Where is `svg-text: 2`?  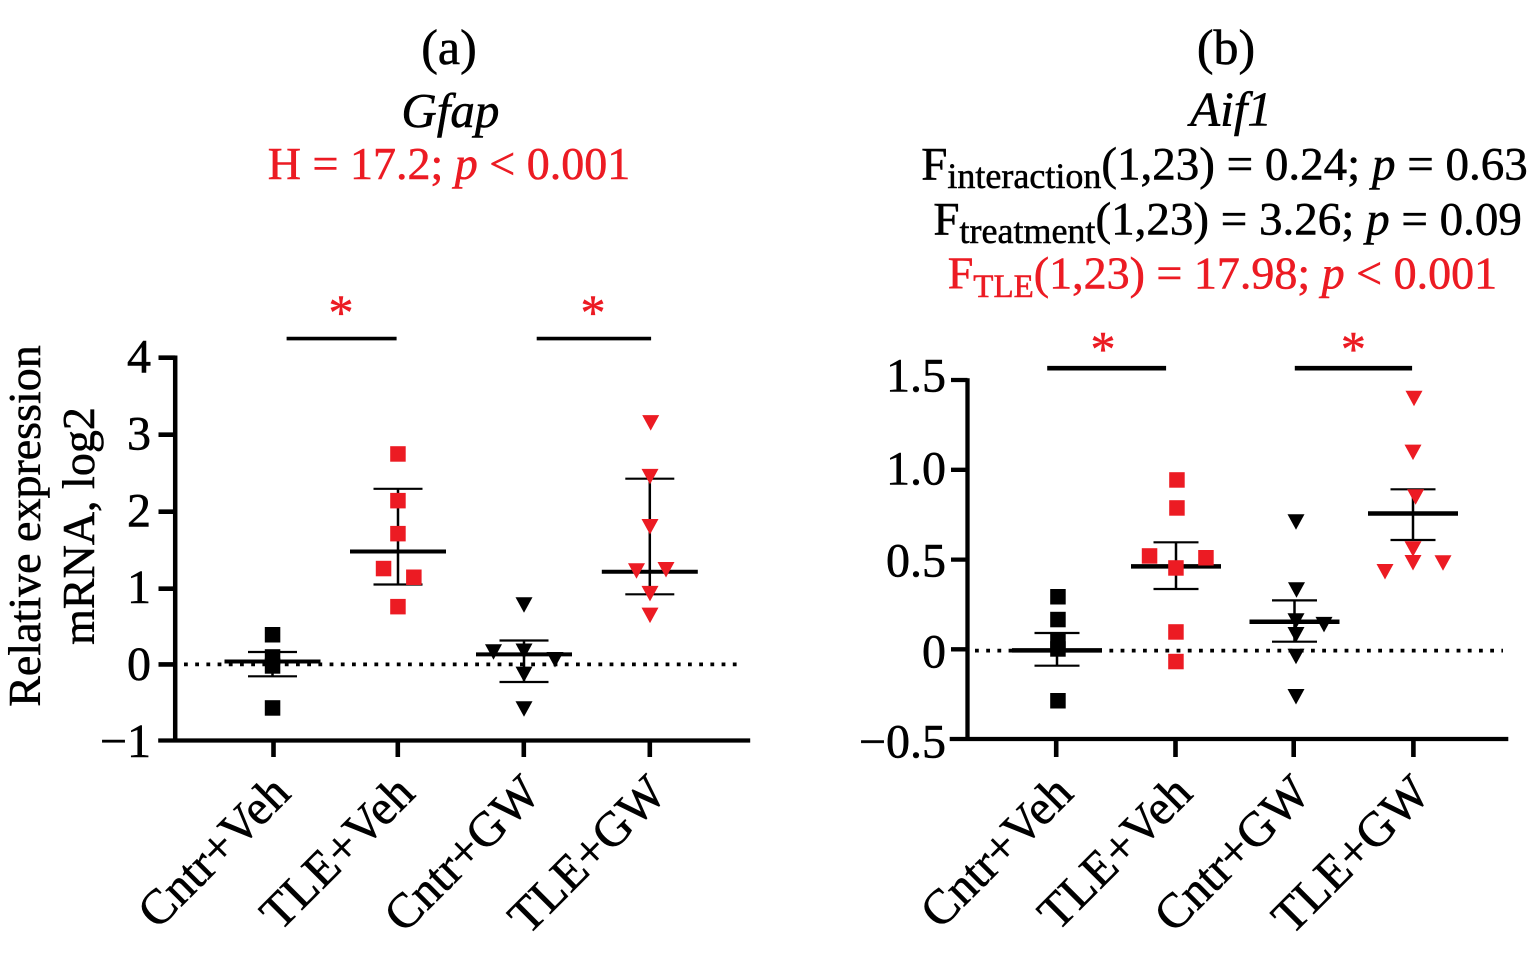
svg-text: 2 is located at coordinates (139, 510).